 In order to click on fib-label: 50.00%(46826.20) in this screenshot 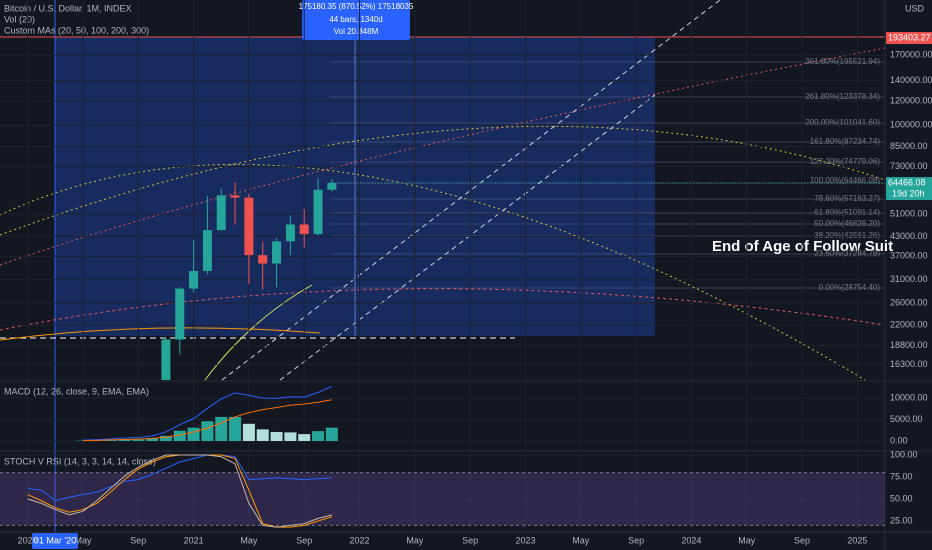, I will do `click(847, 223)`.